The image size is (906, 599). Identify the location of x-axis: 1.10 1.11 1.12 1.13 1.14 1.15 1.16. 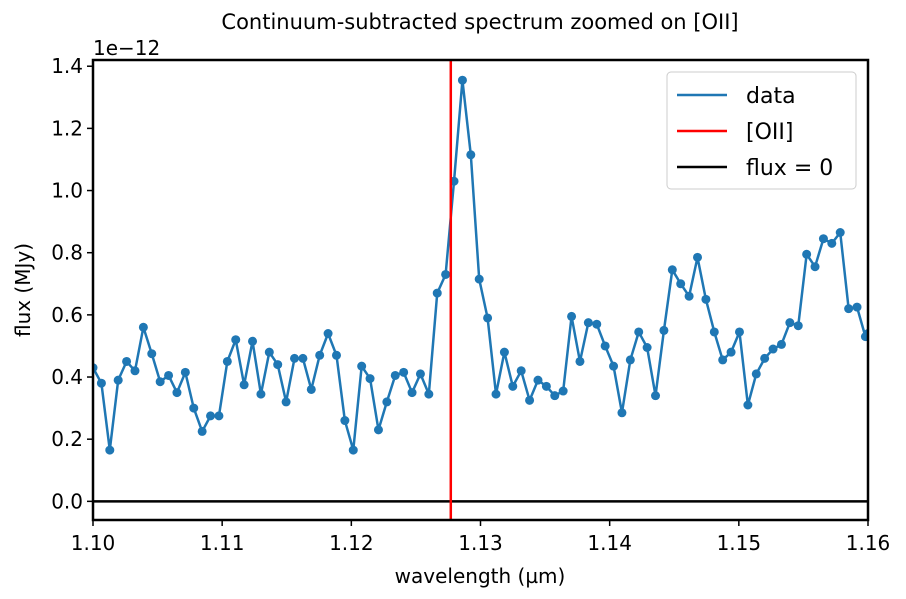
(481, 537).